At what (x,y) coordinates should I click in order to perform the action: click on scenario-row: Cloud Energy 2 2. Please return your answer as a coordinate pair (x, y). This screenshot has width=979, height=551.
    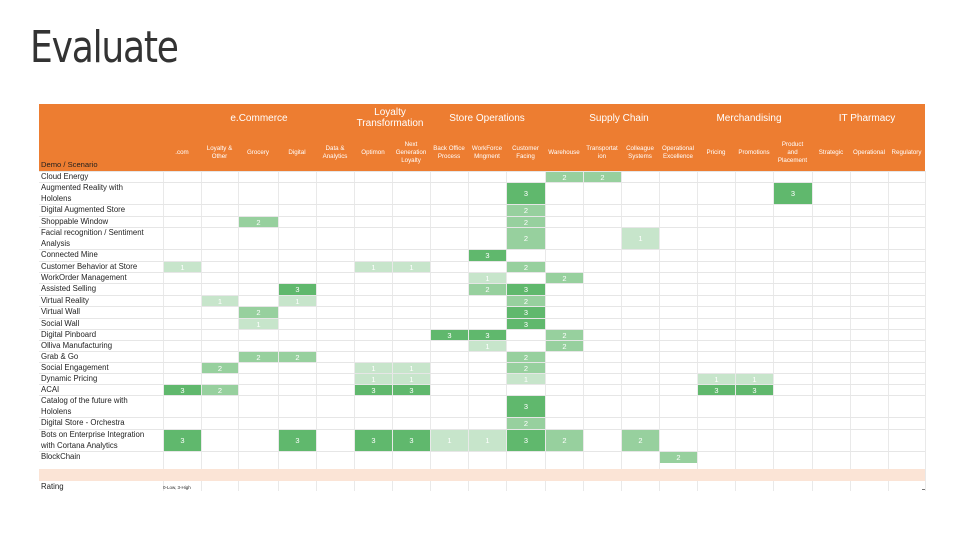
    Looking at the image, I should click on (482, 176).